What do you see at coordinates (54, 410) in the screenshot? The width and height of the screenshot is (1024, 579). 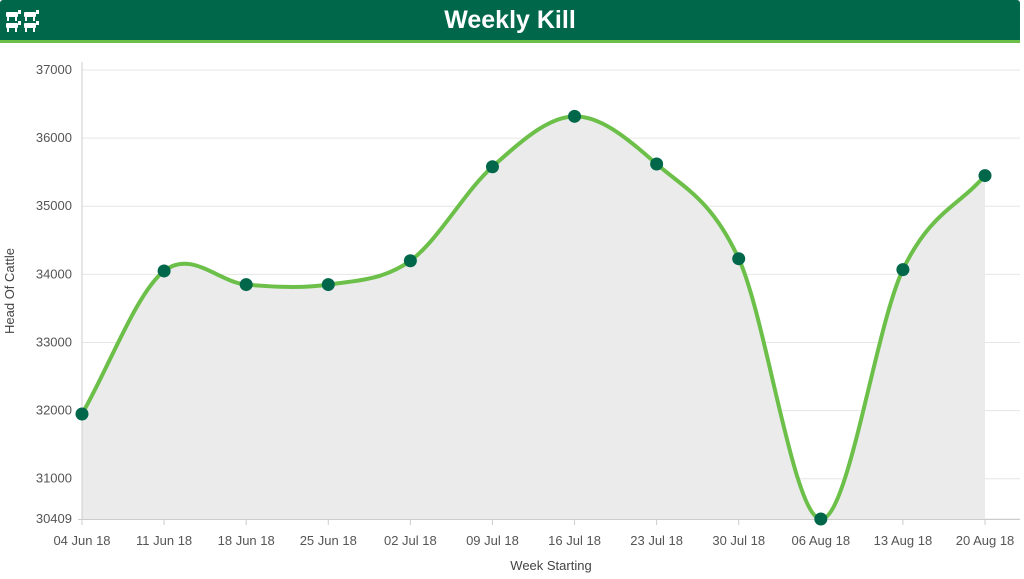 I see `y-tick-label: 32000` at bounding box center [54, 410].